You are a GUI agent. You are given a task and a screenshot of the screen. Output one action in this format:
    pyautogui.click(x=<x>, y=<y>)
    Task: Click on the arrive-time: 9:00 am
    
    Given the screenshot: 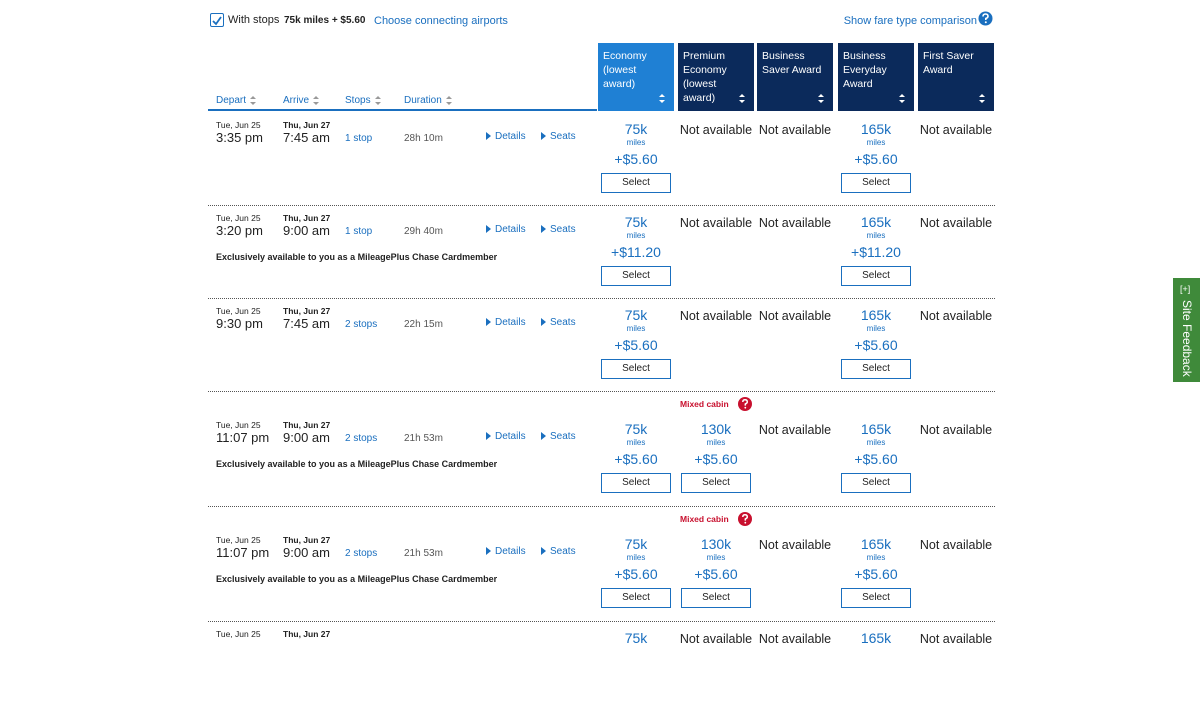 What is the action you would take?
    pyautogui.click(x=306, y=437)
    